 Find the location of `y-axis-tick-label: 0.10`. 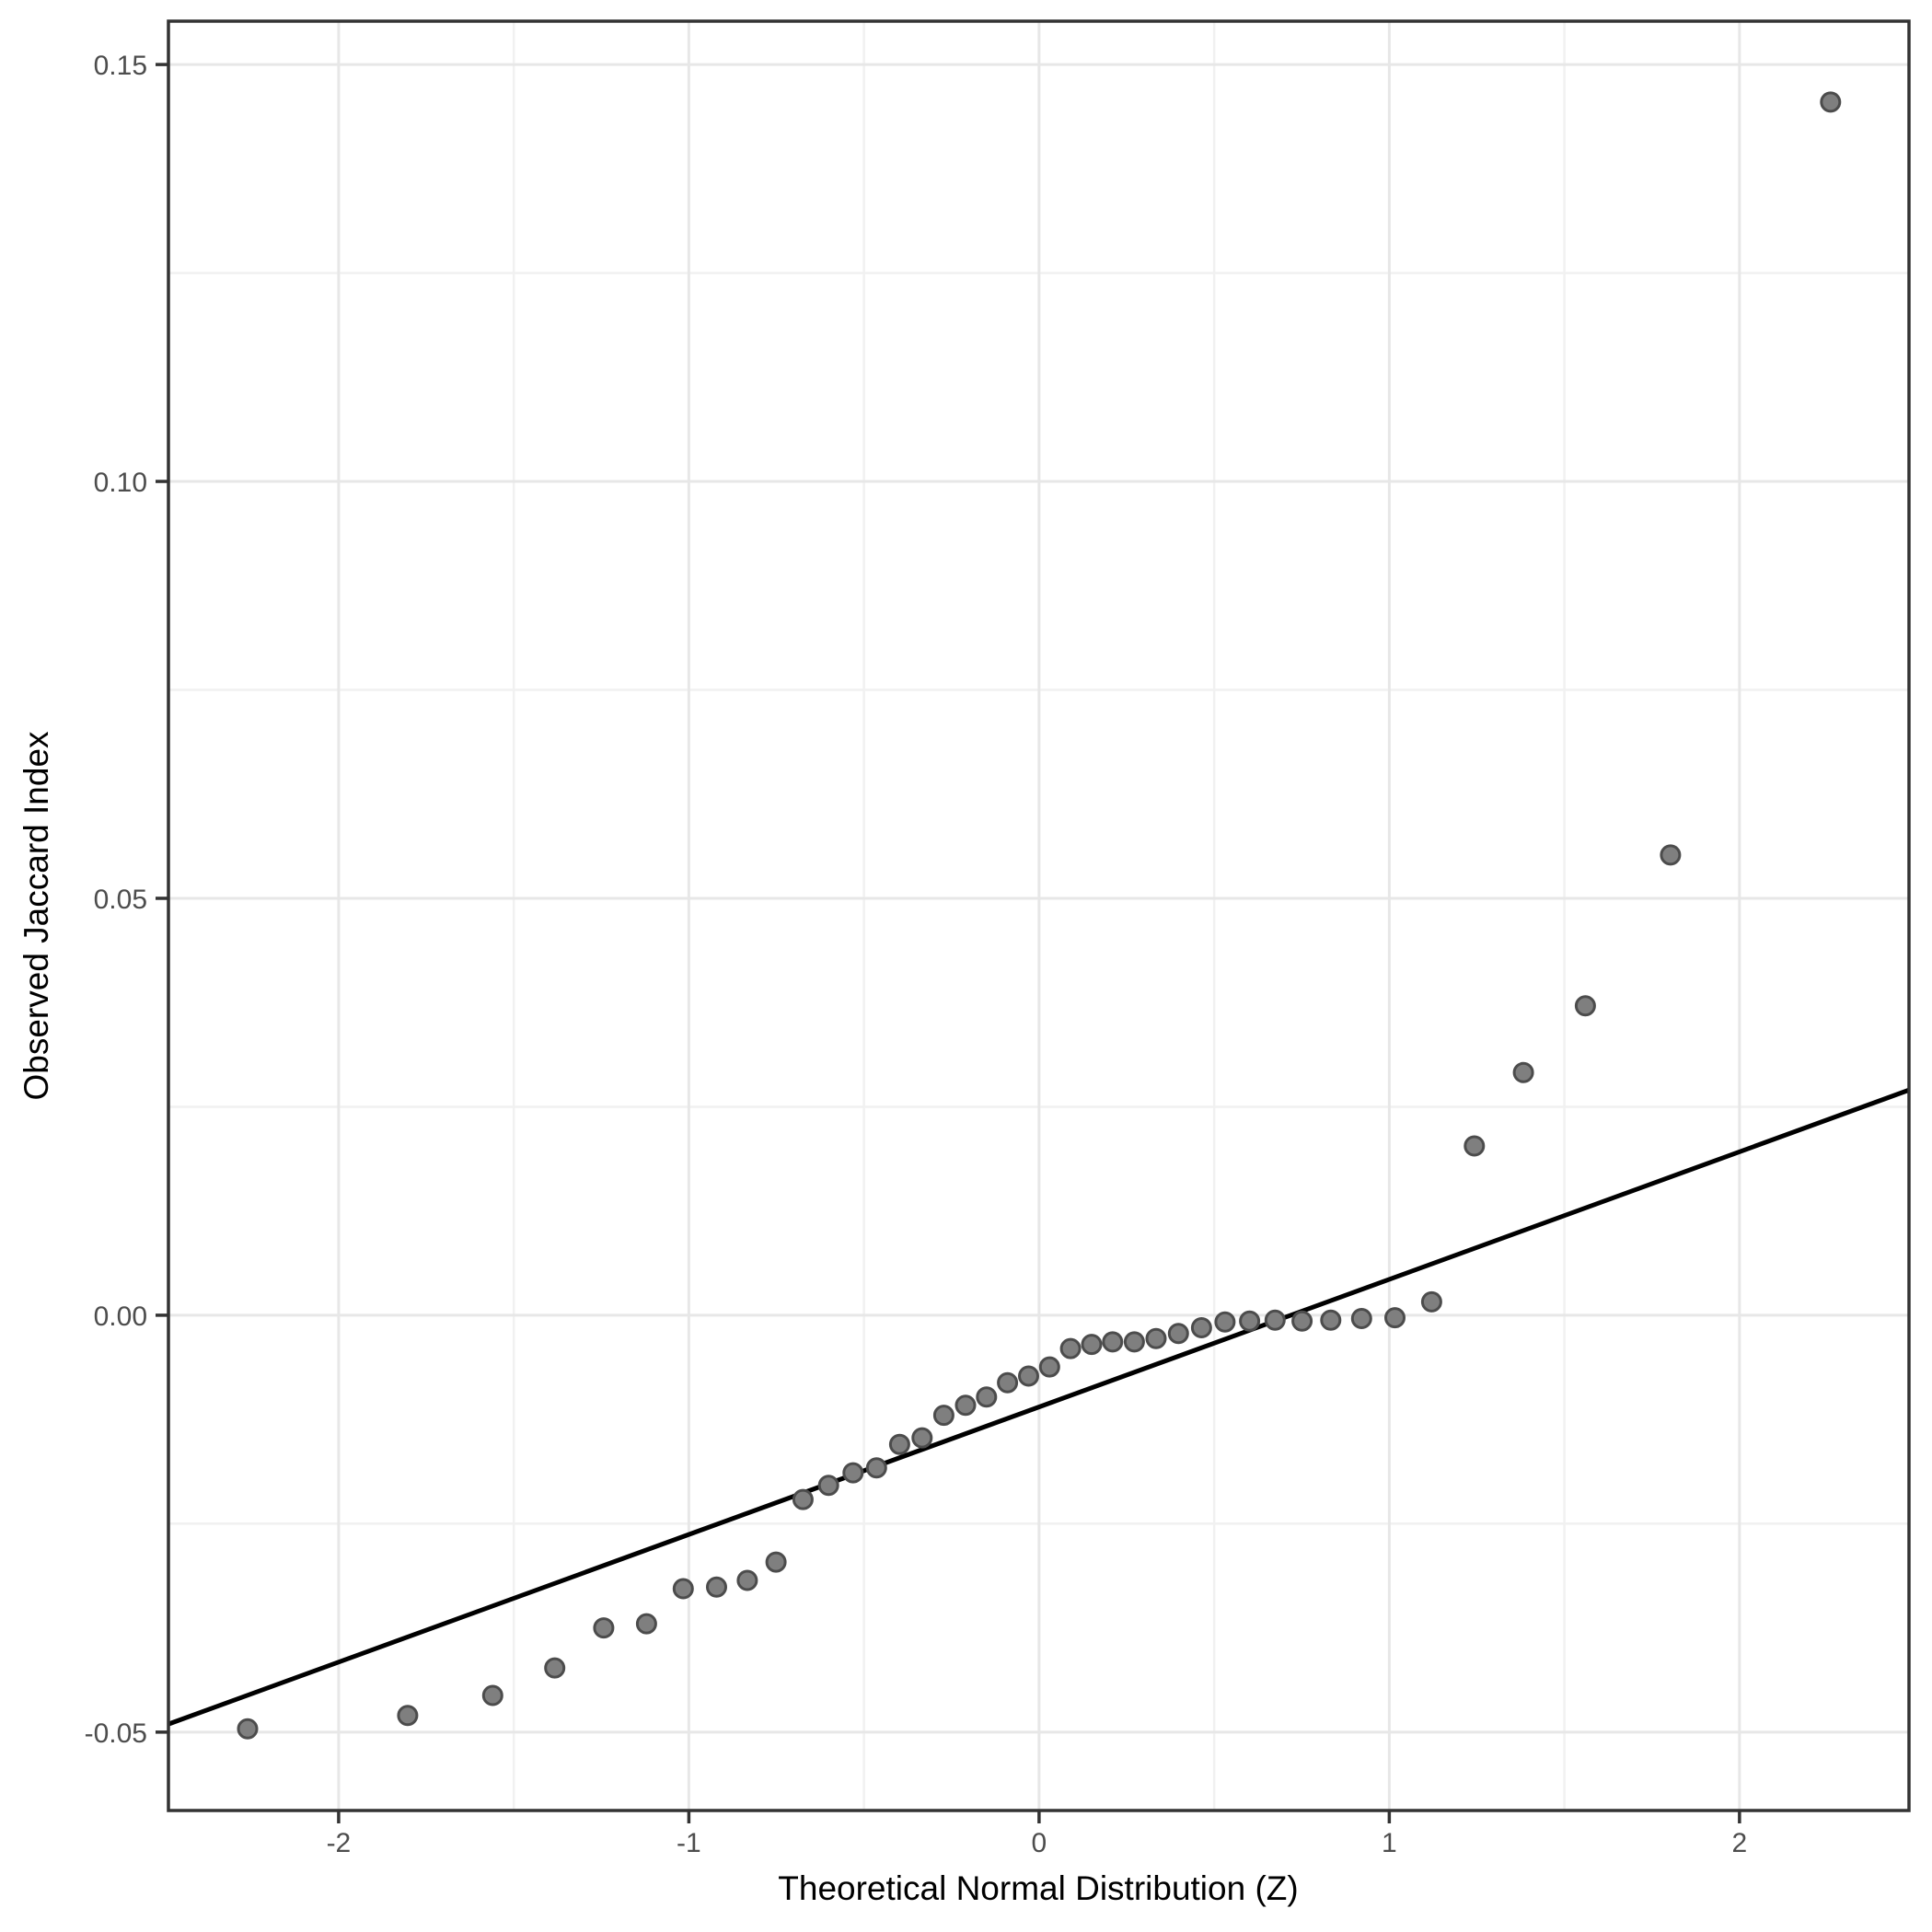

y-axis-tick-label: 0.10 is located at coordinates (121, 483).